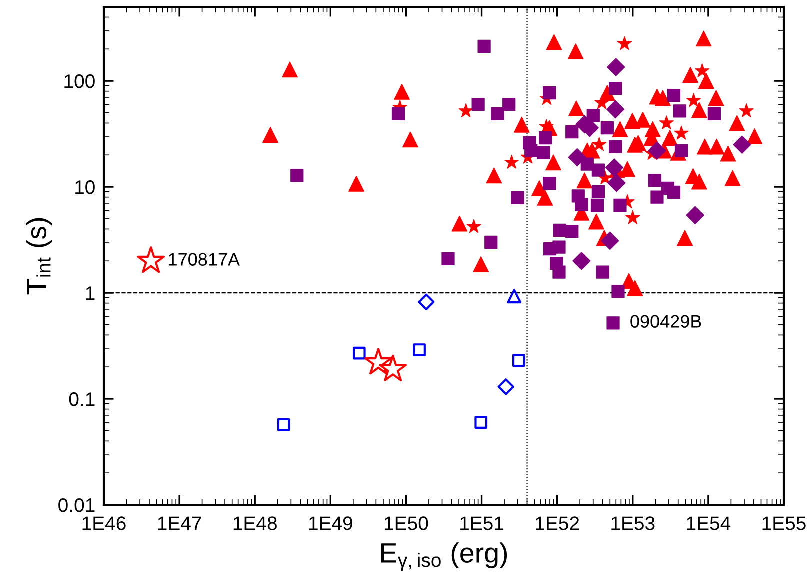 Image resolution: width=807 pixels, height=585 pixels. Describe the element at coordinates (633, 523) in the screenshot. I see `x-tick-label: 1E53` at that location.